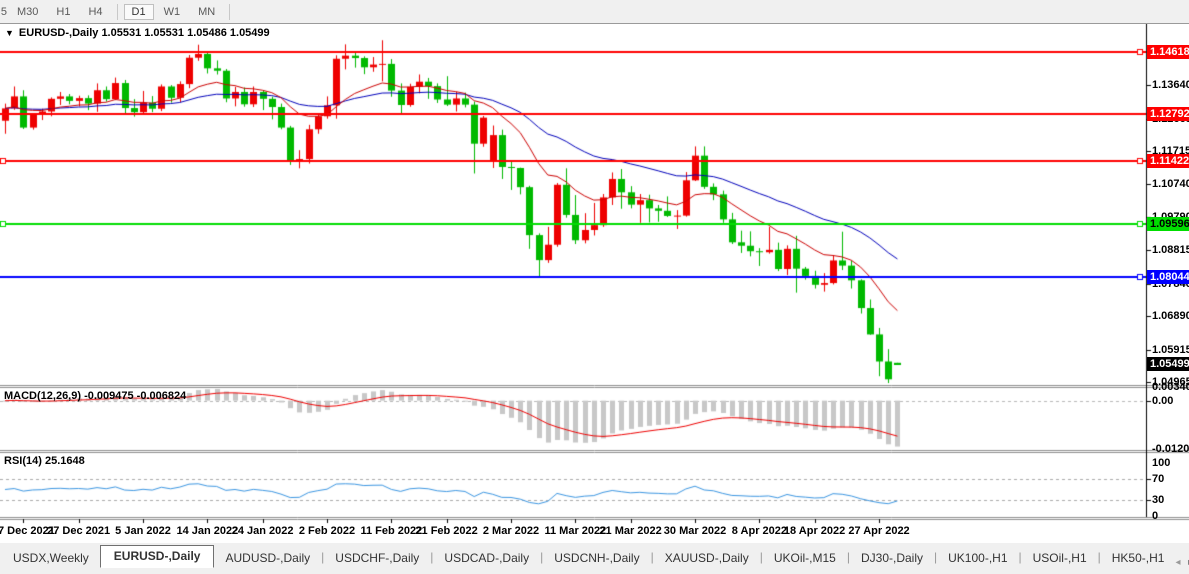 This screenshot has width=1189, height=574. I want to click on tab-eurusd-daily: EURUSD-,Daily, so click(157, 556).